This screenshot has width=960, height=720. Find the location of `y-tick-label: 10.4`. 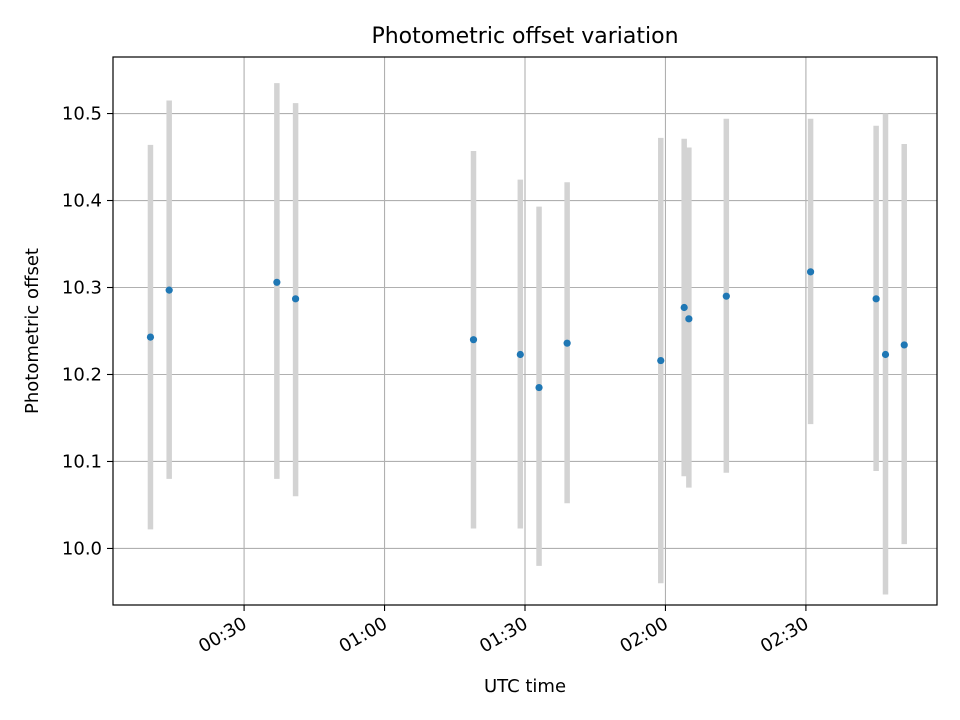

y-tick-label: 10.4 is located at coordinates (82, 201).